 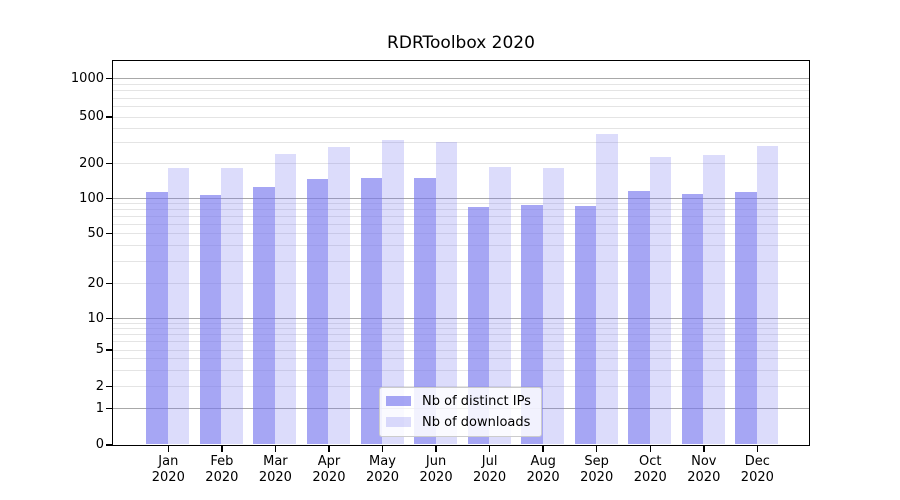 I want to click on x-tick-label-oct: Oct 2020, so click(x=650, y=470).